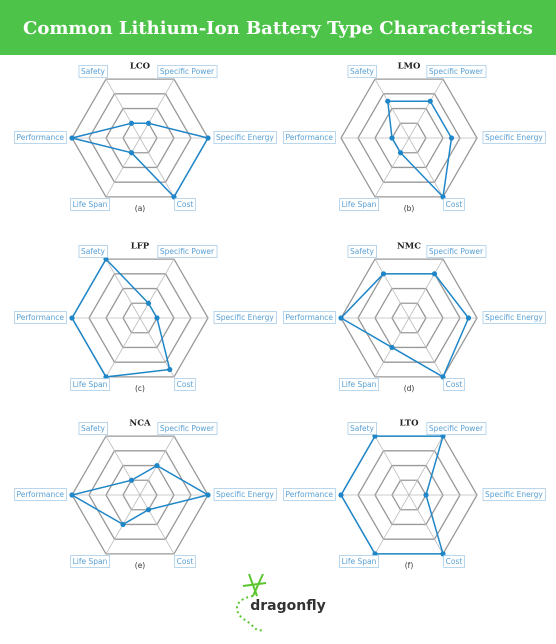 The width and height of the screenshot is (556, 644). Describe the element at coordinates (409, 388) in the screenshot. I see `chart-caption: (d)` at that location.